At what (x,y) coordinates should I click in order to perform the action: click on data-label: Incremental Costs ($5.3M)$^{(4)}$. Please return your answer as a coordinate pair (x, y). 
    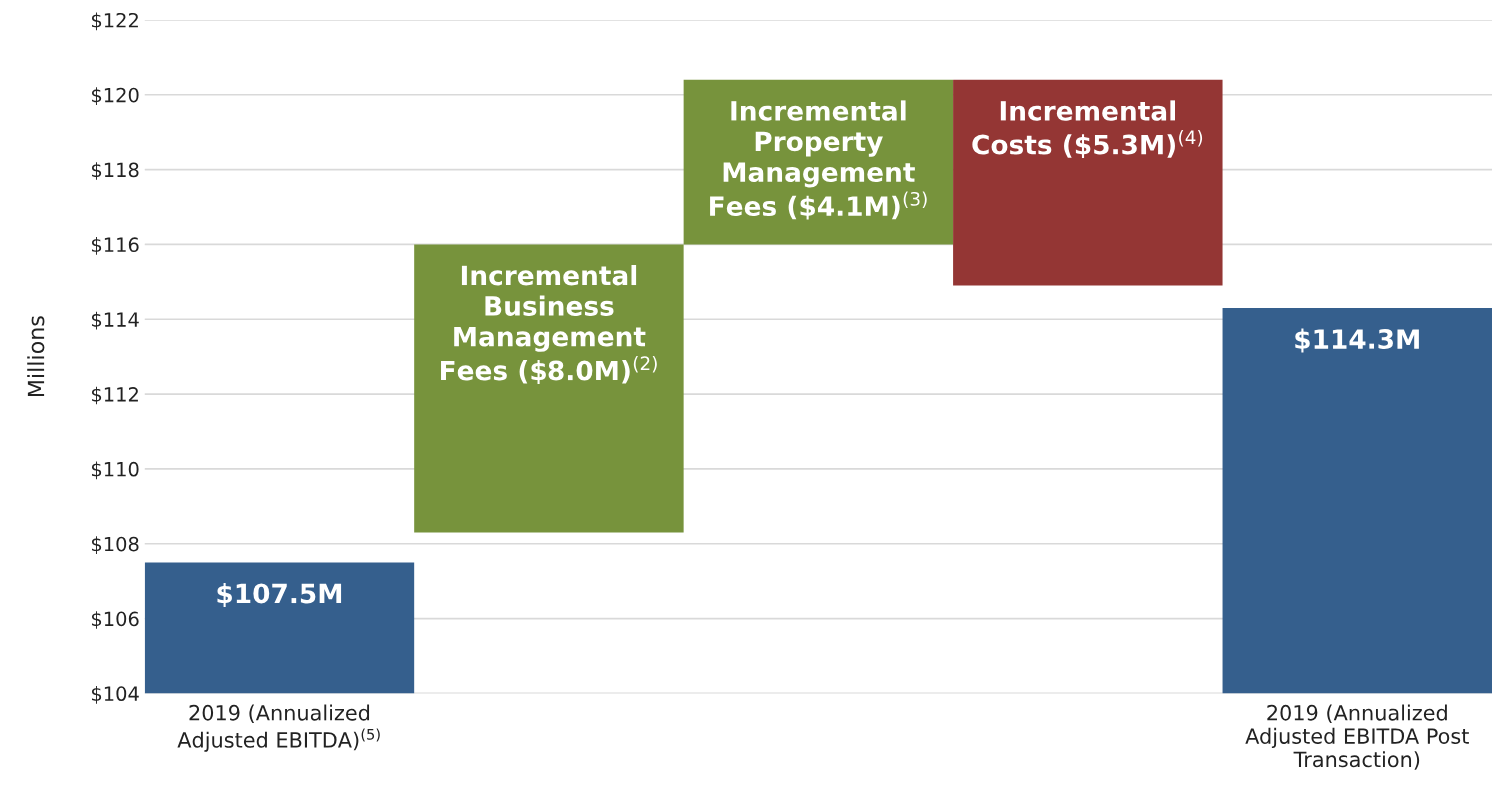
    Looking at the image, I should click on (1087, 129).